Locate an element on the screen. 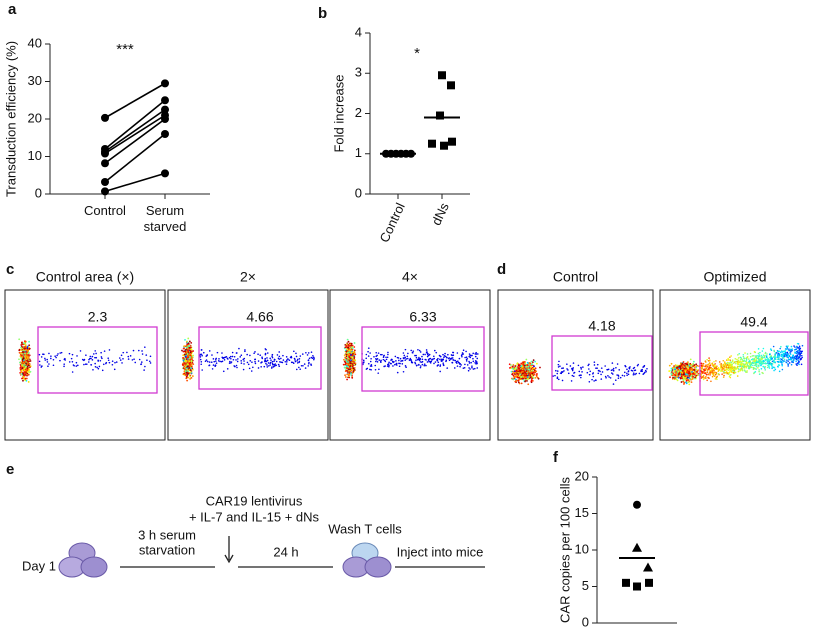  y-tick-label: 3 is located at coordinates (358, 72).